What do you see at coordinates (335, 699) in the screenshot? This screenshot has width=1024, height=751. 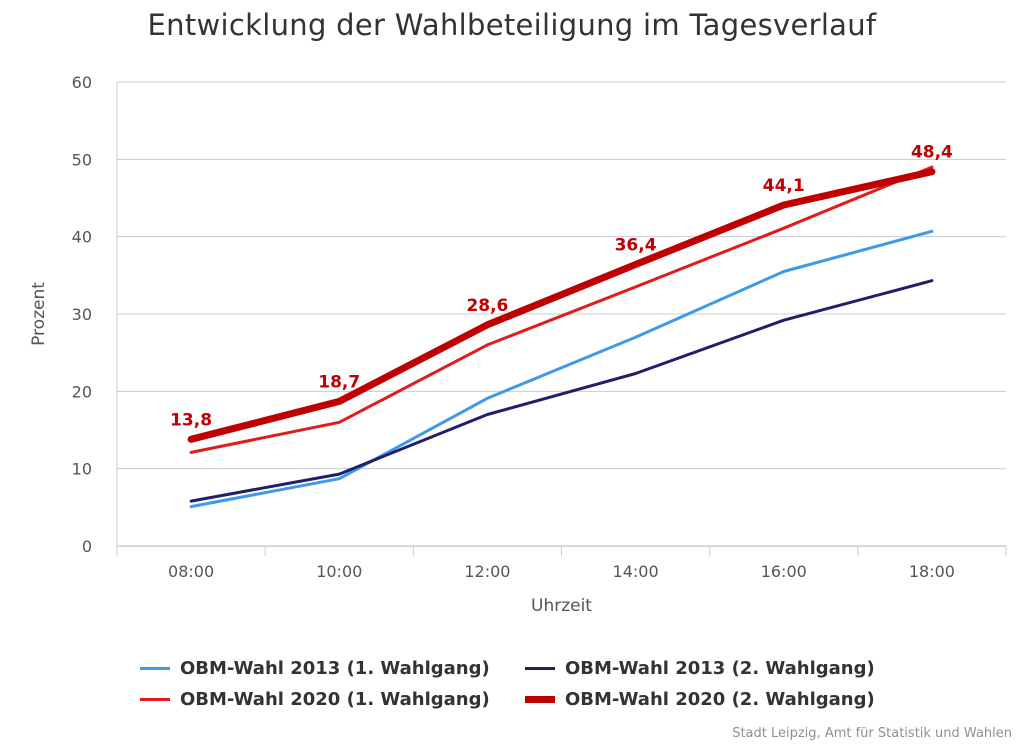 I see `legend-label: OBM-Wahl 2020 (1. Wahlgang)` at bounding box center [335, 699].